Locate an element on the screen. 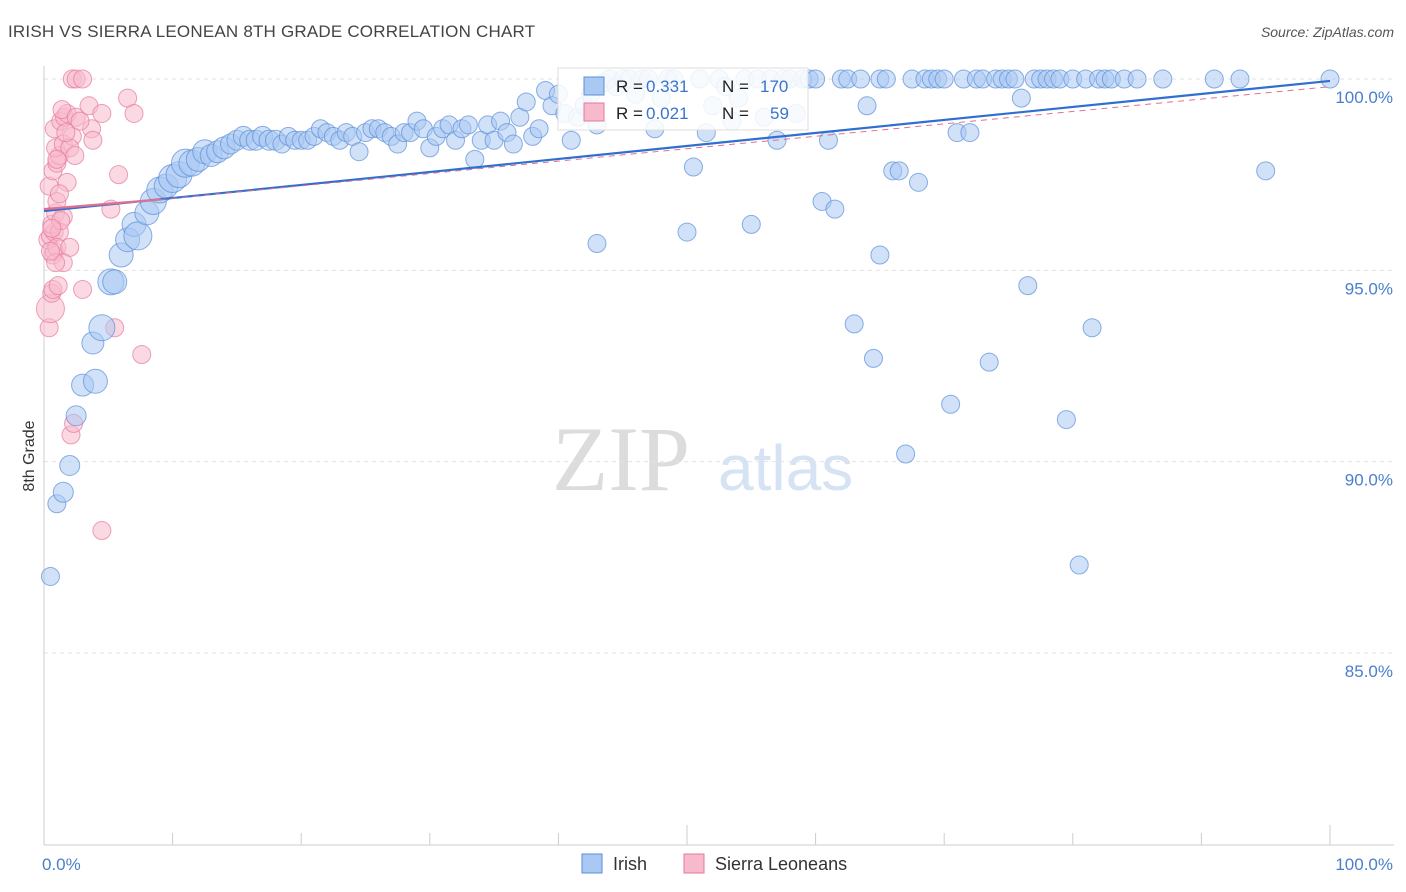 The width and height of the screenshot is (1406, 892). sl-trend-line is located at coordinates (101, 204).